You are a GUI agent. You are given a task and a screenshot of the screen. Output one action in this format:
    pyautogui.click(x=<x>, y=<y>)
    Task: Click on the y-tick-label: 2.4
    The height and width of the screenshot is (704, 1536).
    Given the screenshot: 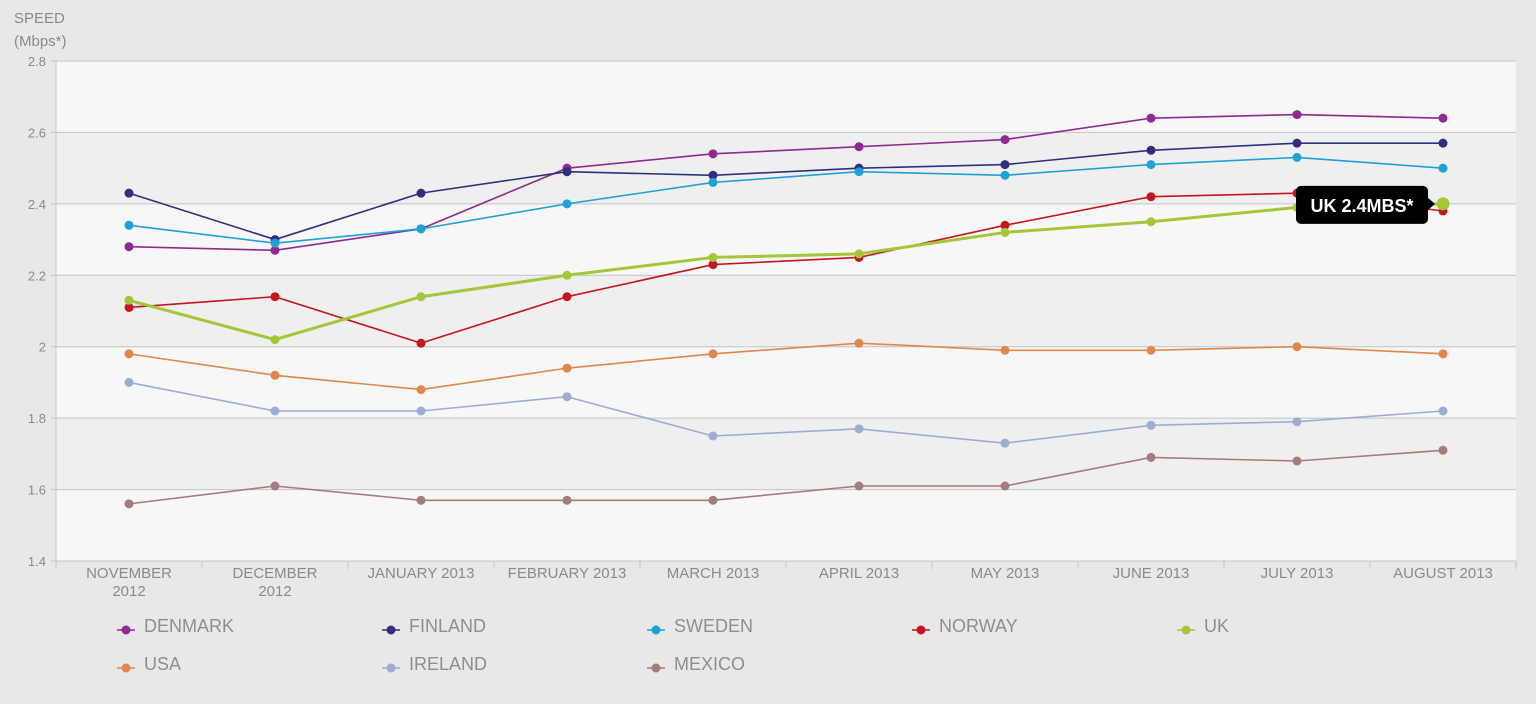 What is the action you would take?
    pyautogui.click(x=37, y=204)
    